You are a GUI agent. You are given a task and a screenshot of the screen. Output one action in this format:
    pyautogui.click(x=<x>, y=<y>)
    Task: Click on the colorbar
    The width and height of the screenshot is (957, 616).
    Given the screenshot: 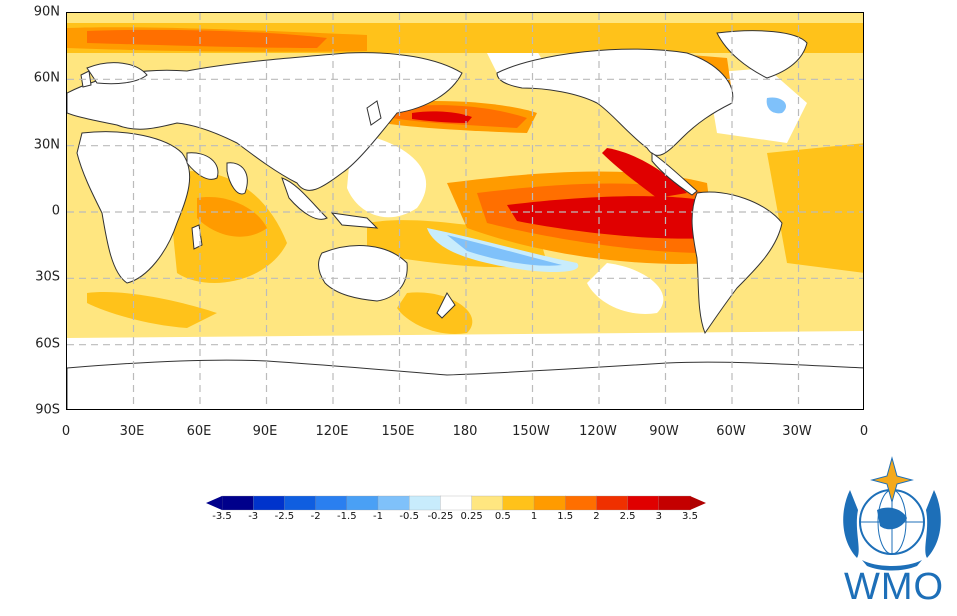 What is the action you would take?
    pyautogui.click(x=456, y=503)
    